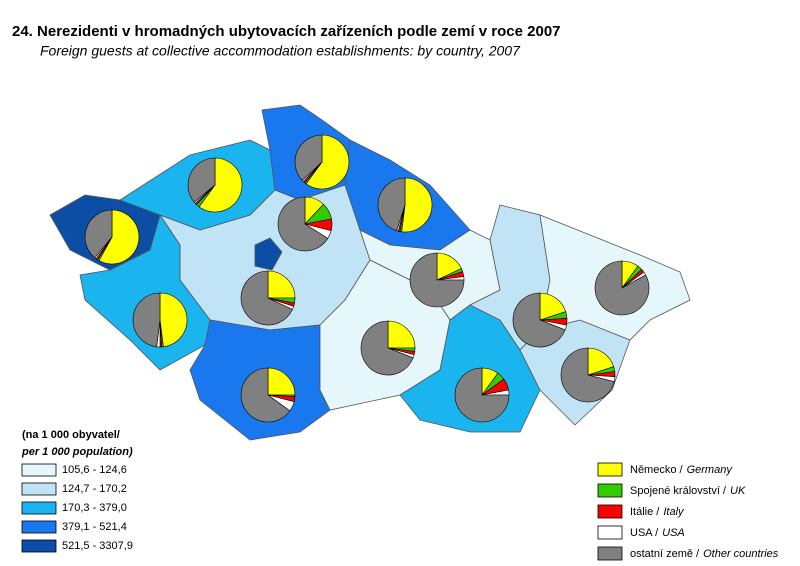  Describe the element at coordinates (94, 527) in the screenshot. I see `density-label: 379,1 - 521,4` at that location.